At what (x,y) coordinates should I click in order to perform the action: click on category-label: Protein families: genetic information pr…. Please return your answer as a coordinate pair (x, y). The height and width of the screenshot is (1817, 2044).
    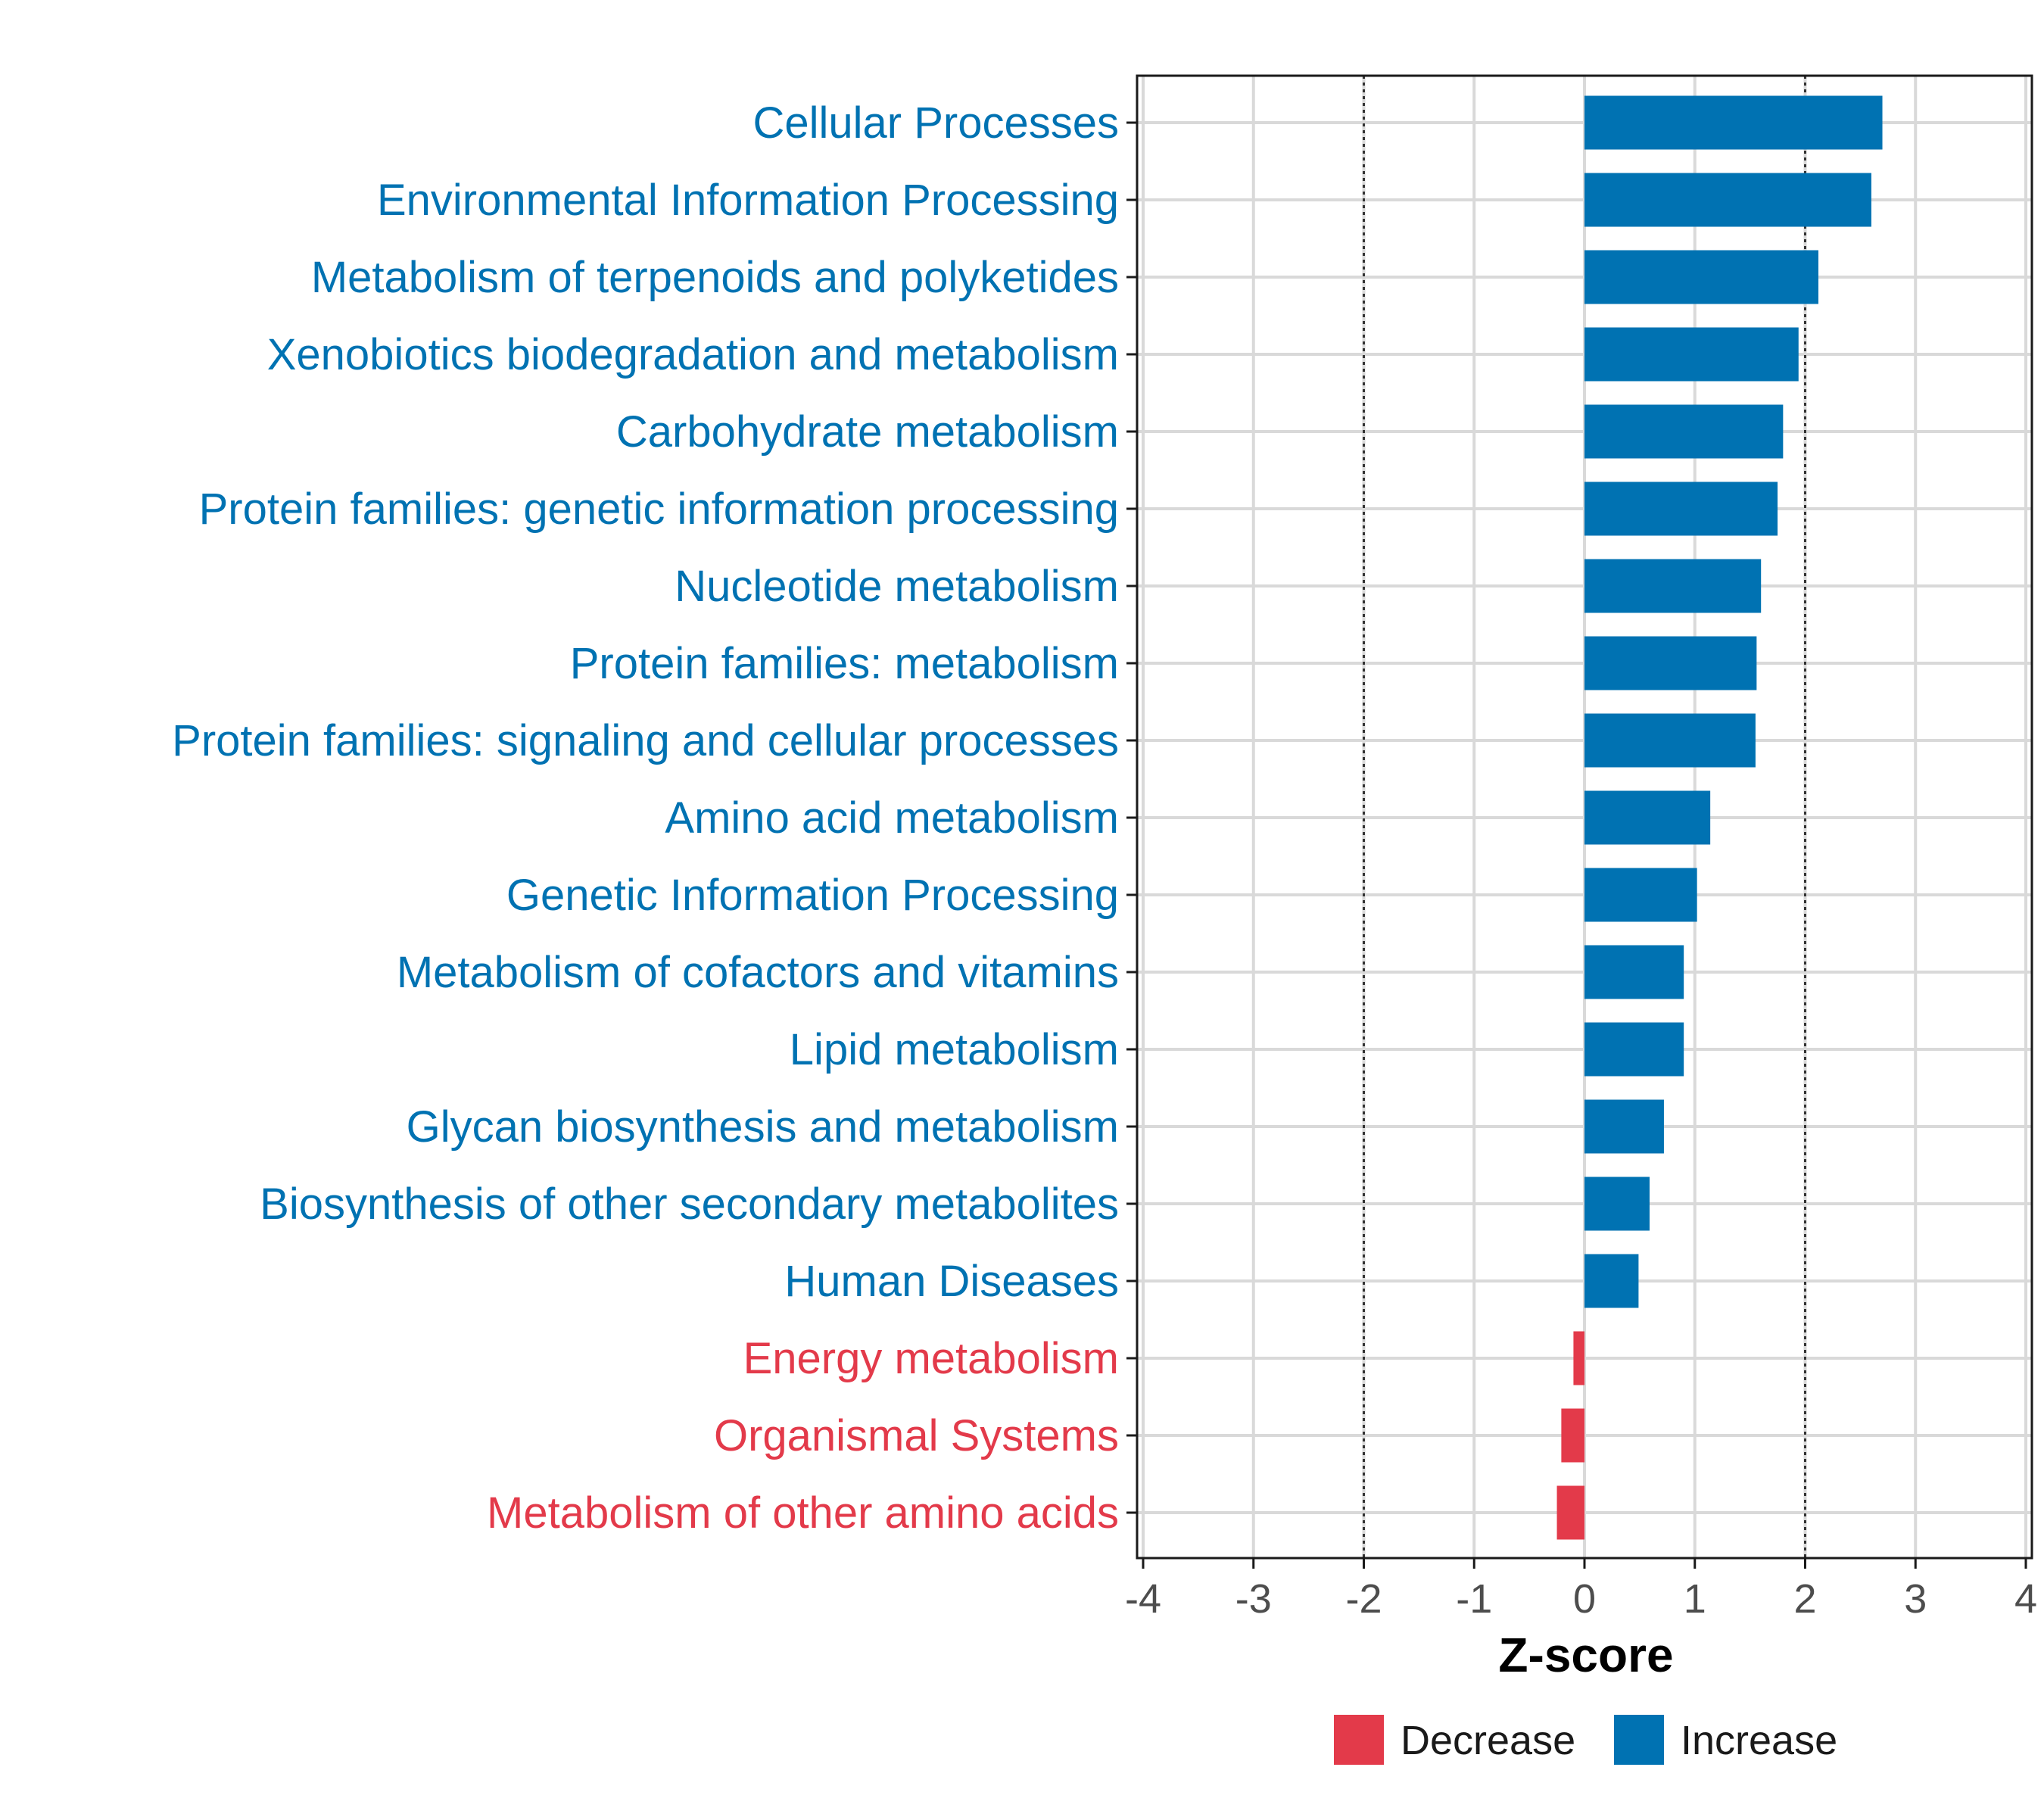
    Looking at the image, I should click on (659, 510).